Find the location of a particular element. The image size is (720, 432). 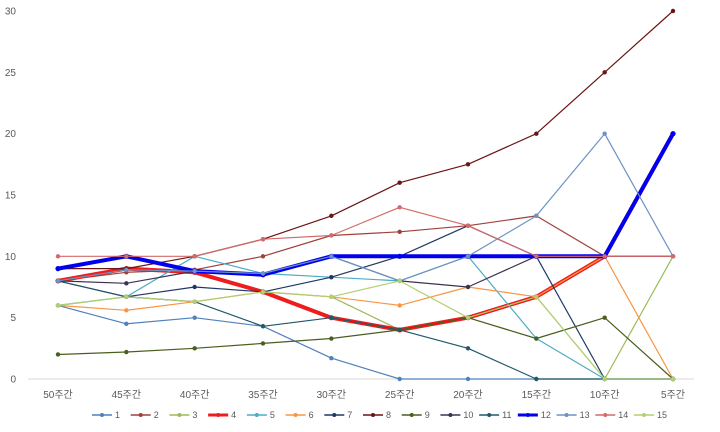

legend-label: 6 is located at coordinates (311, 415).